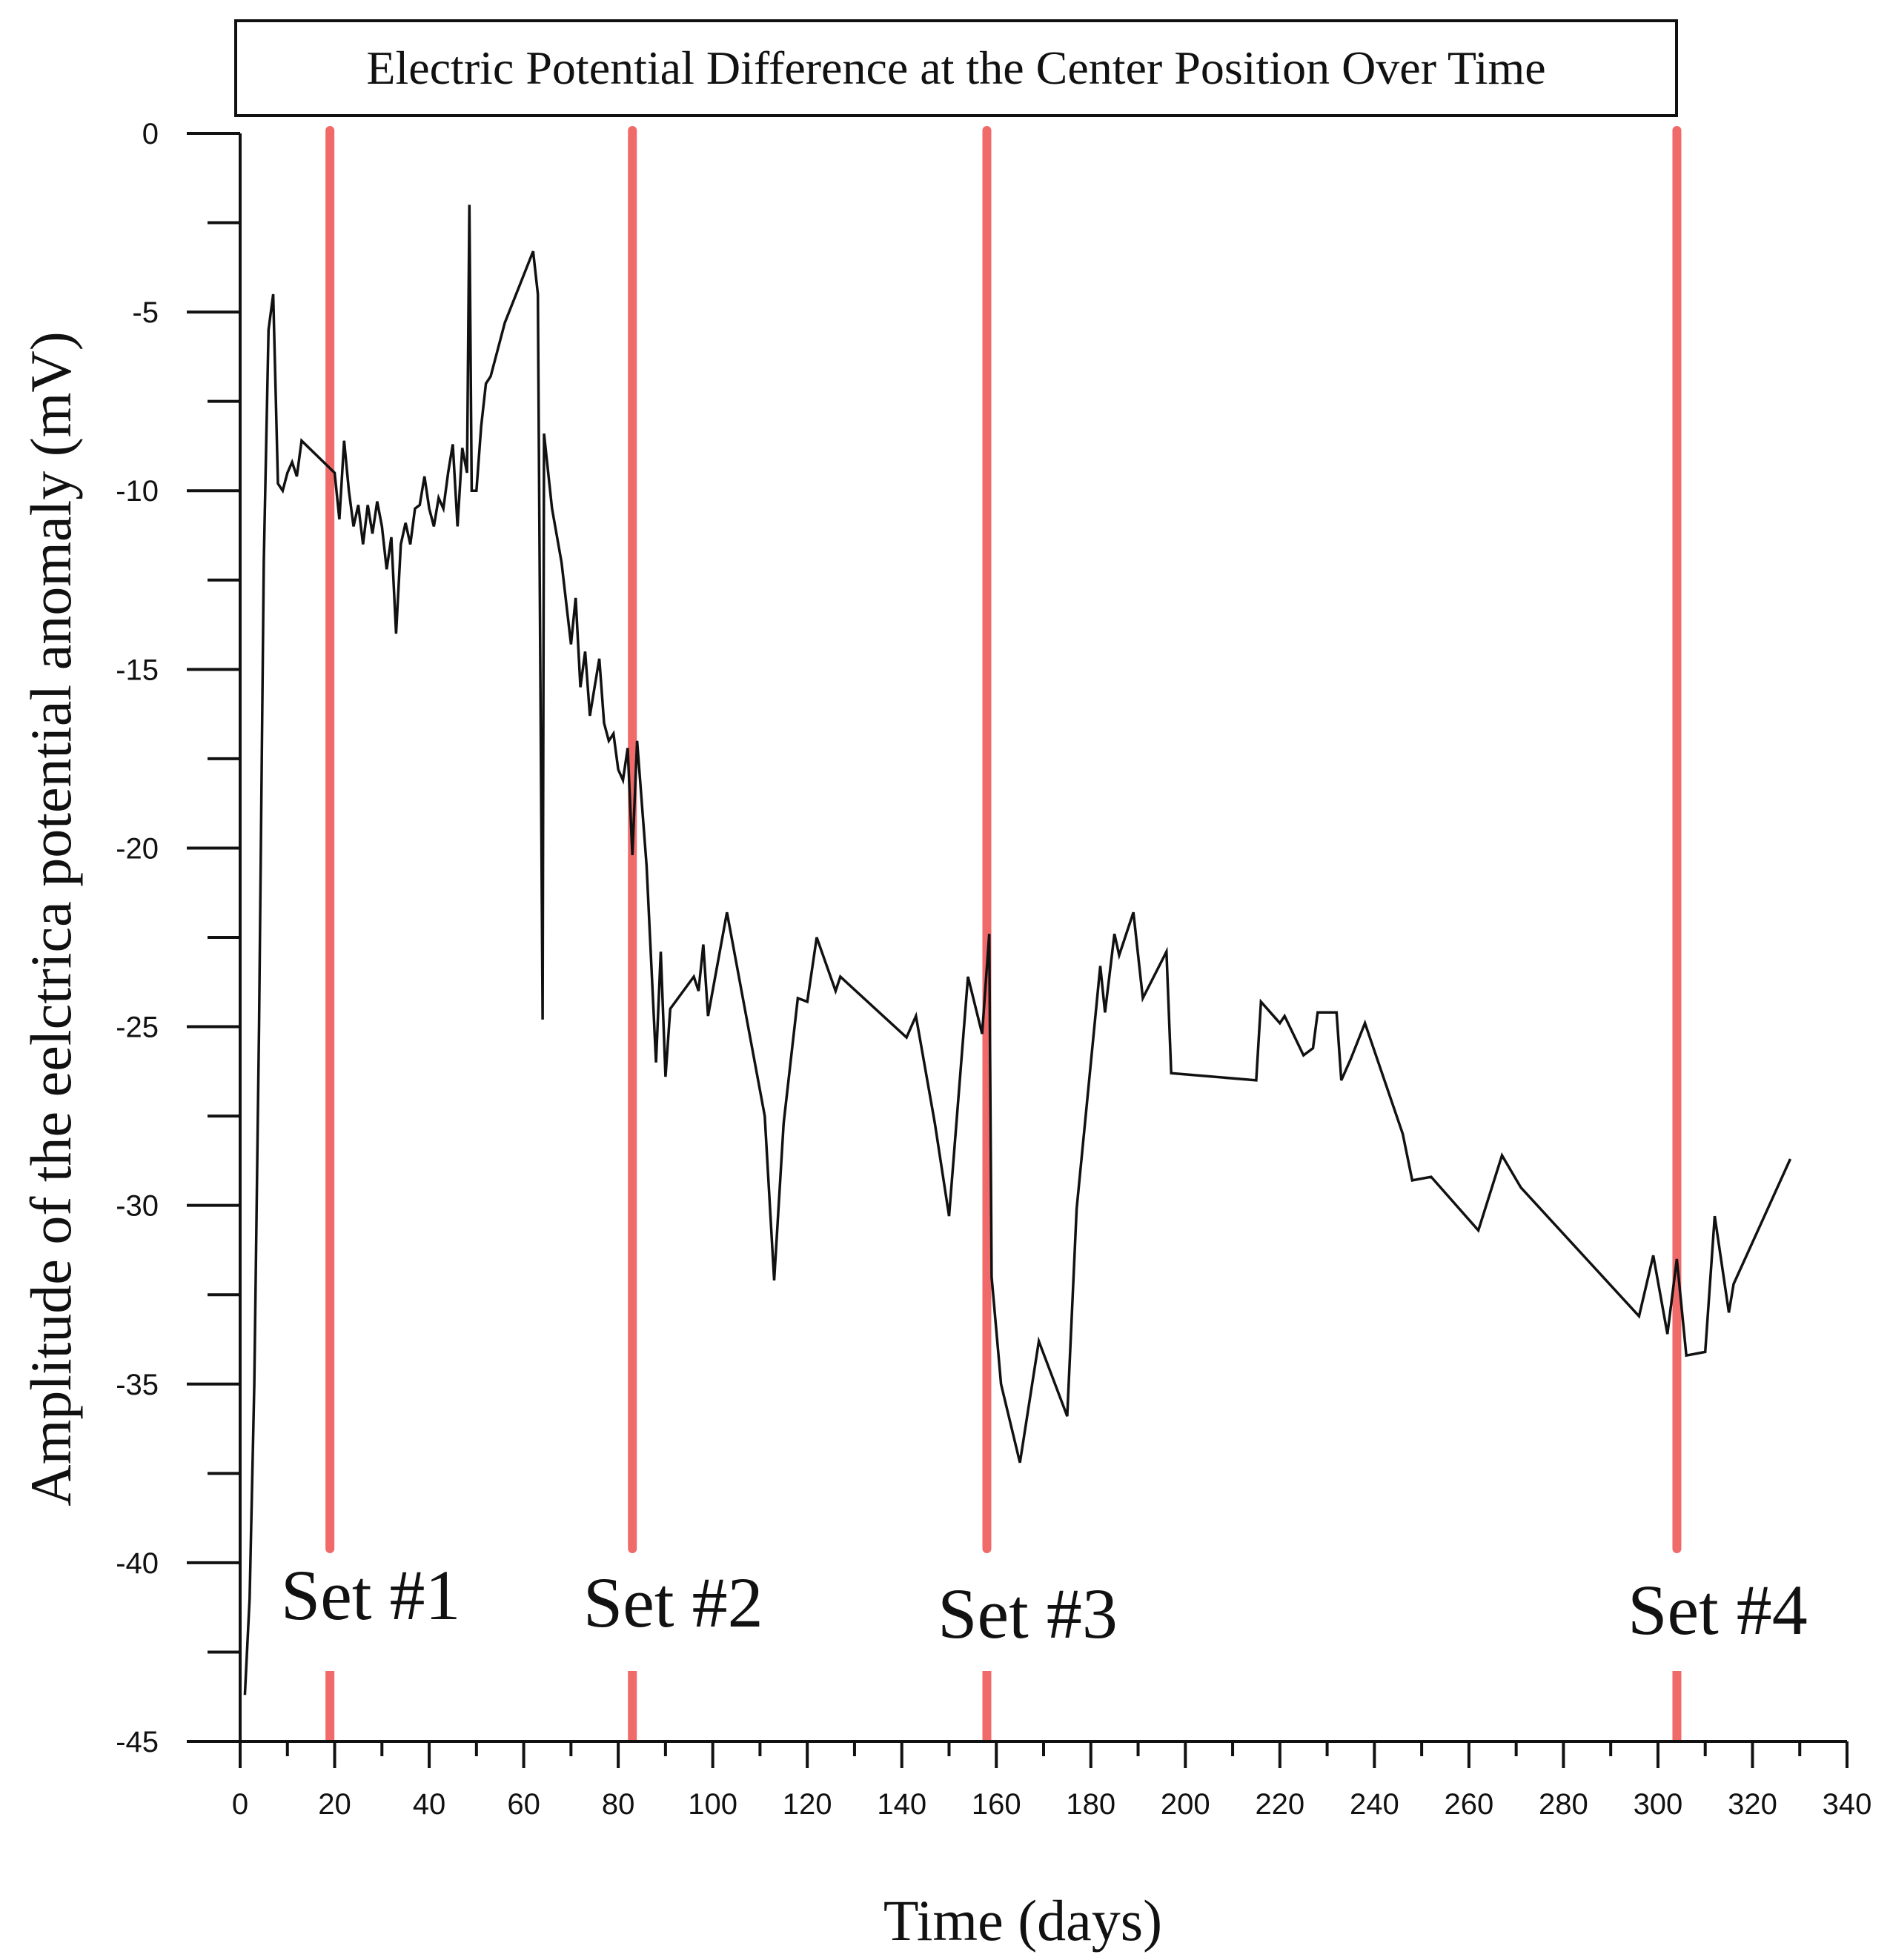 The width and height of the screenshot is (1890, 1960). Describe the element at coordinates (1753, 1804) in the screenshot. I see `x-tick-label: 320` at that location.